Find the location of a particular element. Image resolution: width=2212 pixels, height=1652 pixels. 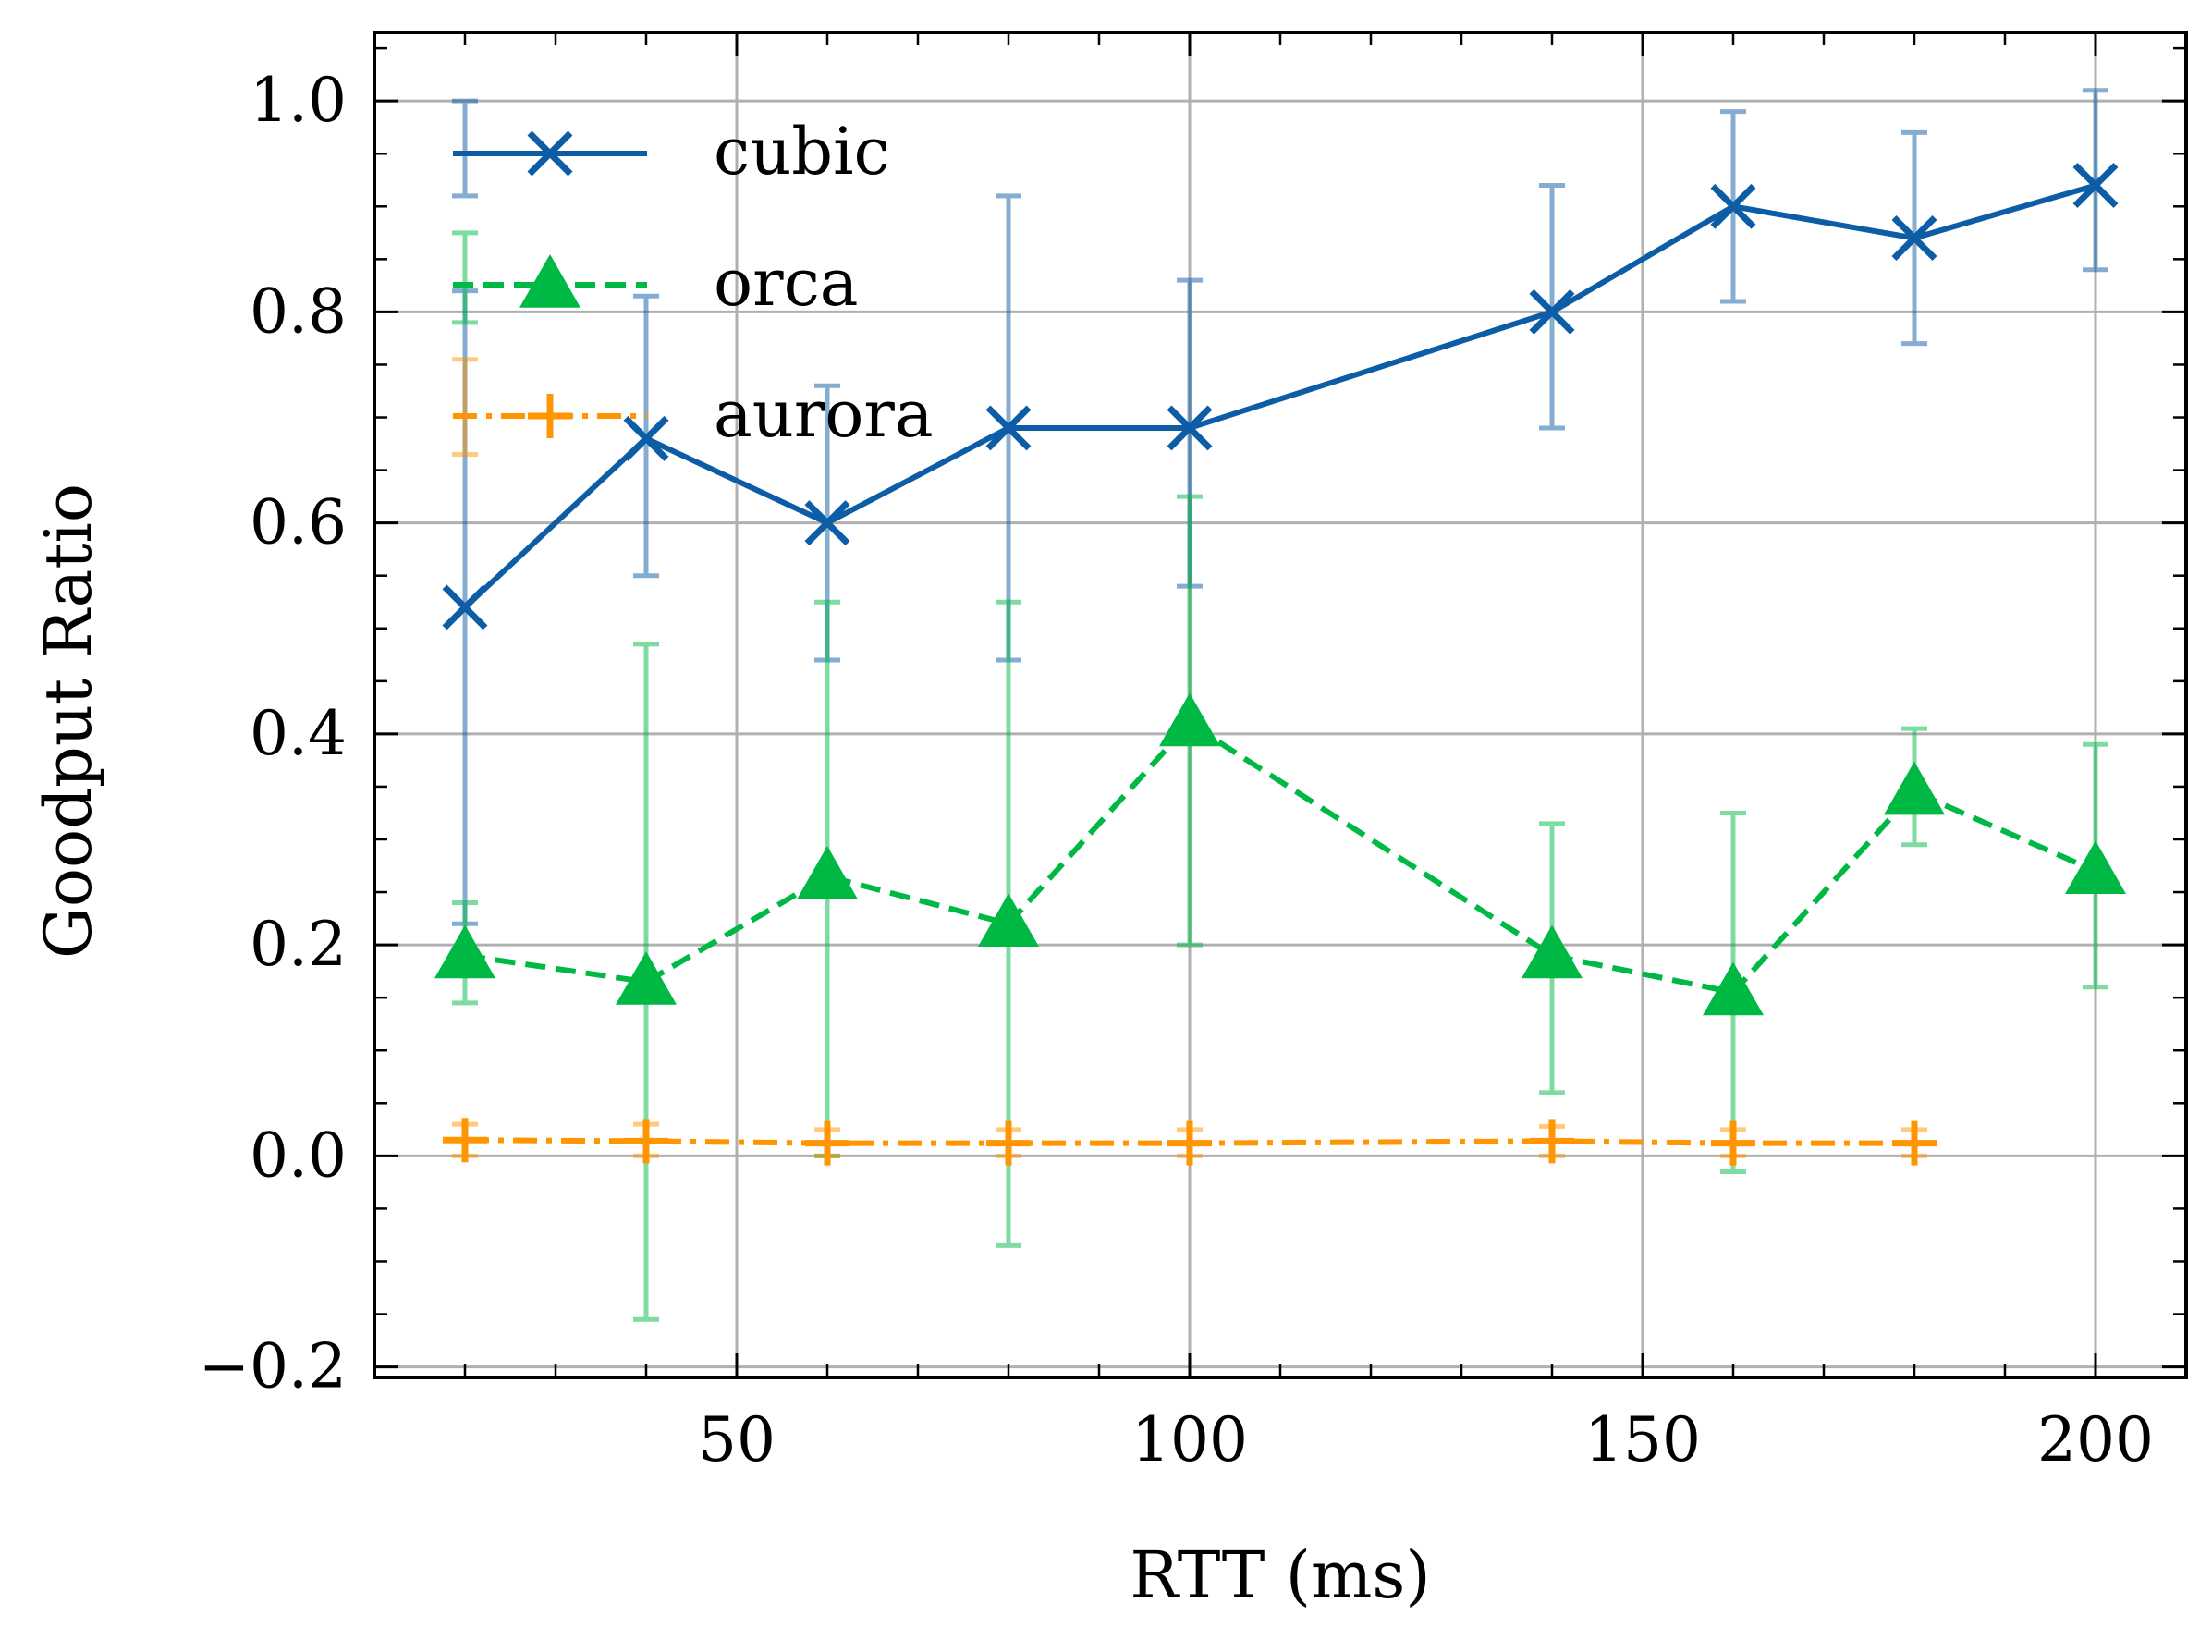

x-tick-label: 150 is located at coordinates (1642, 1439).